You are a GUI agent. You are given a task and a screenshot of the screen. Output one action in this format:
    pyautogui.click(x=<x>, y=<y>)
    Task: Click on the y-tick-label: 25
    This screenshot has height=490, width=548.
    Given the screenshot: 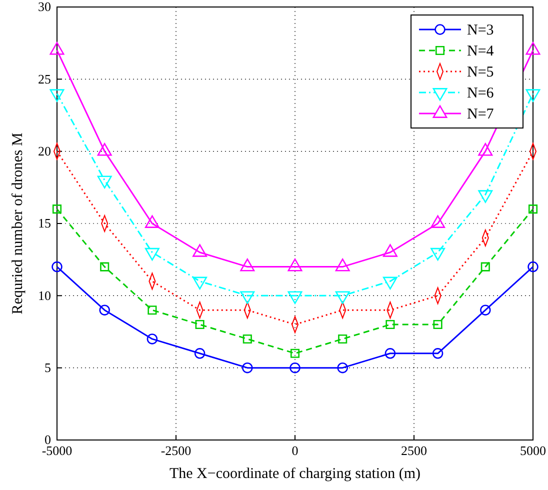 What is the action you would take?
    pyautogui.click(x=44, y=78)
    